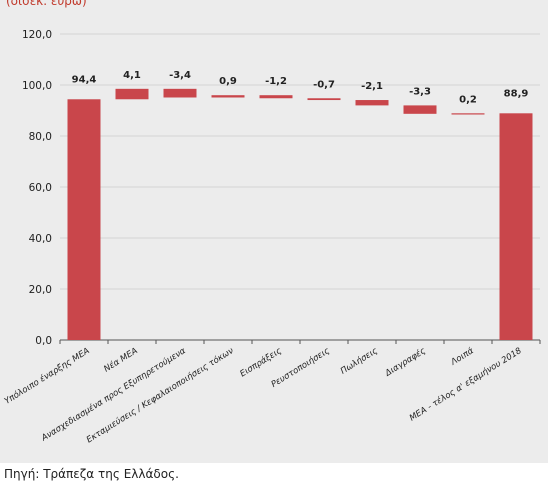 This screenshot has height=487, width=548. Describe the element at coordinates (468, 99) in the screenshot. I see `data-label: 0,2` at that location.